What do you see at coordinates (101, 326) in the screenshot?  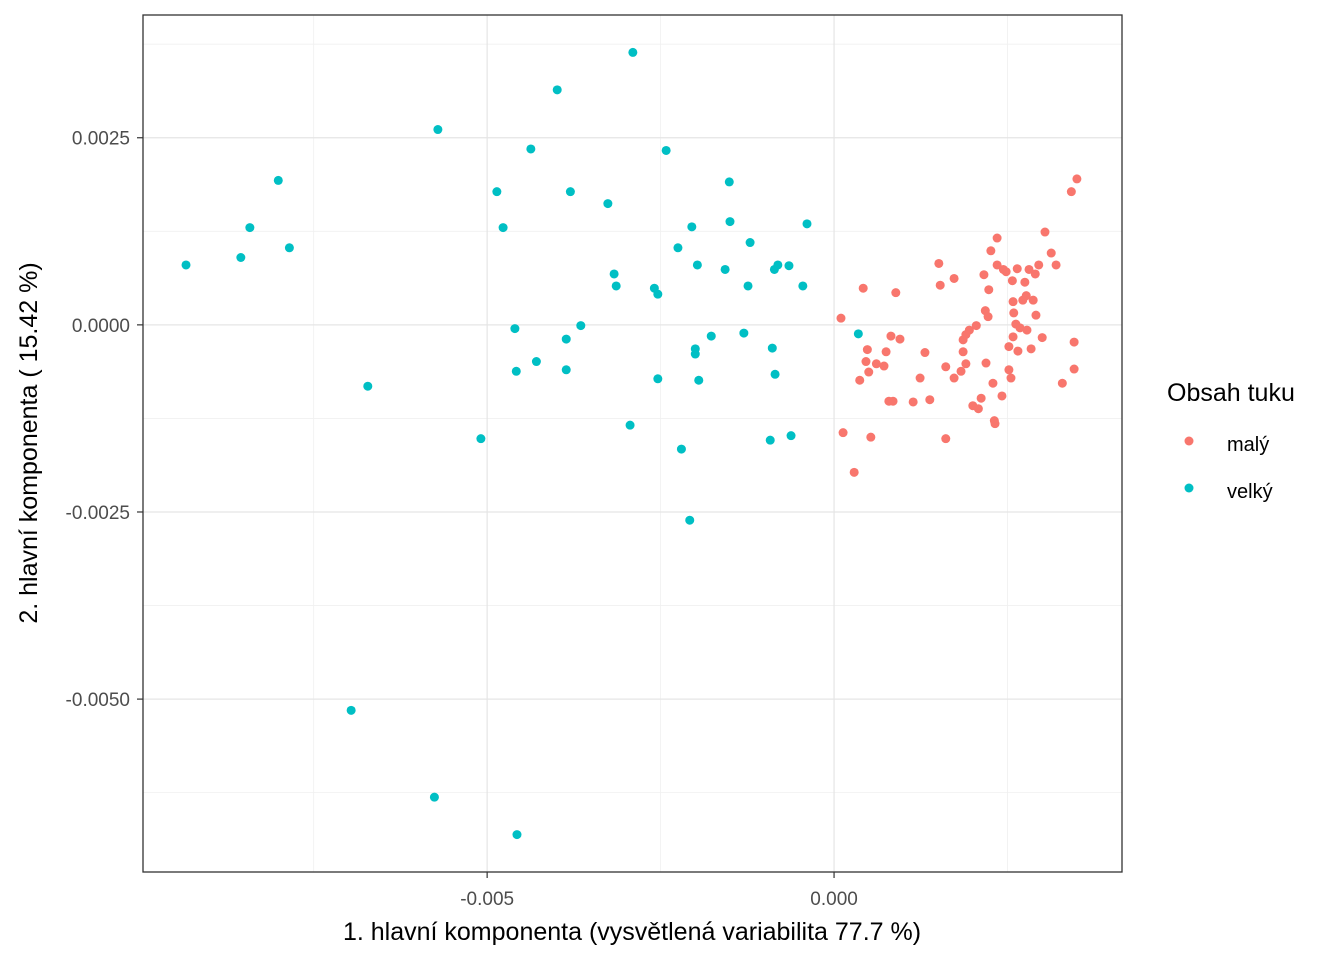 I see `y-tick-label: 0.0000` at bounding box center [101, 326].